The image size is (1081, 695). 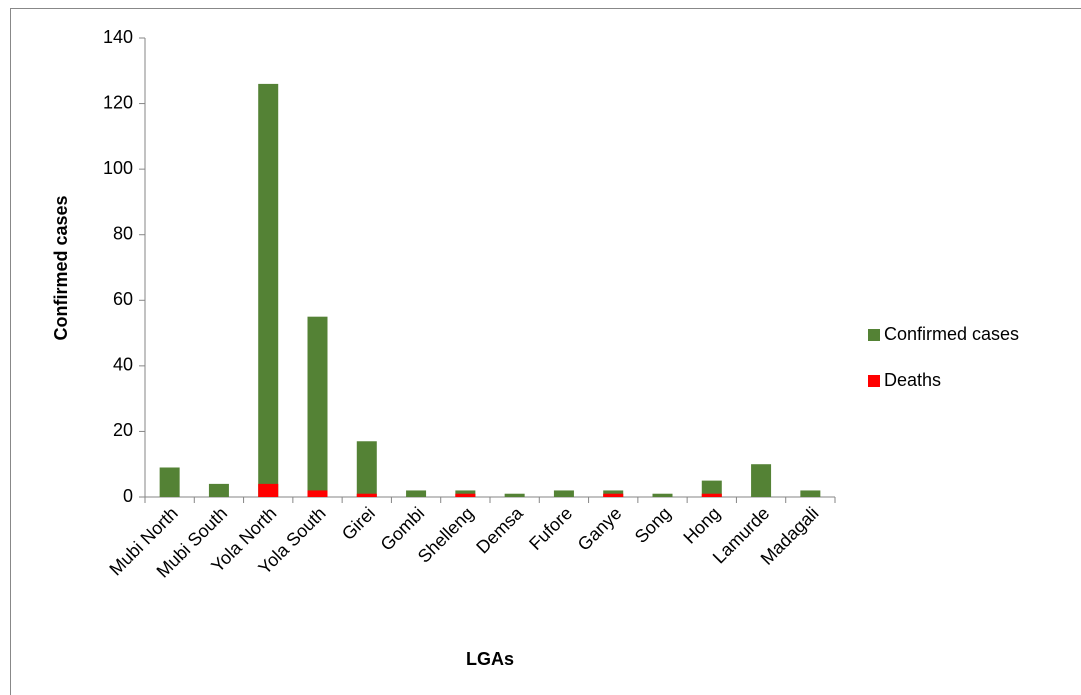 What do you see at coordinates (701, 525) in the screenshot?
I see `x-tick-label: Hong` at bounding box center [701, 525].